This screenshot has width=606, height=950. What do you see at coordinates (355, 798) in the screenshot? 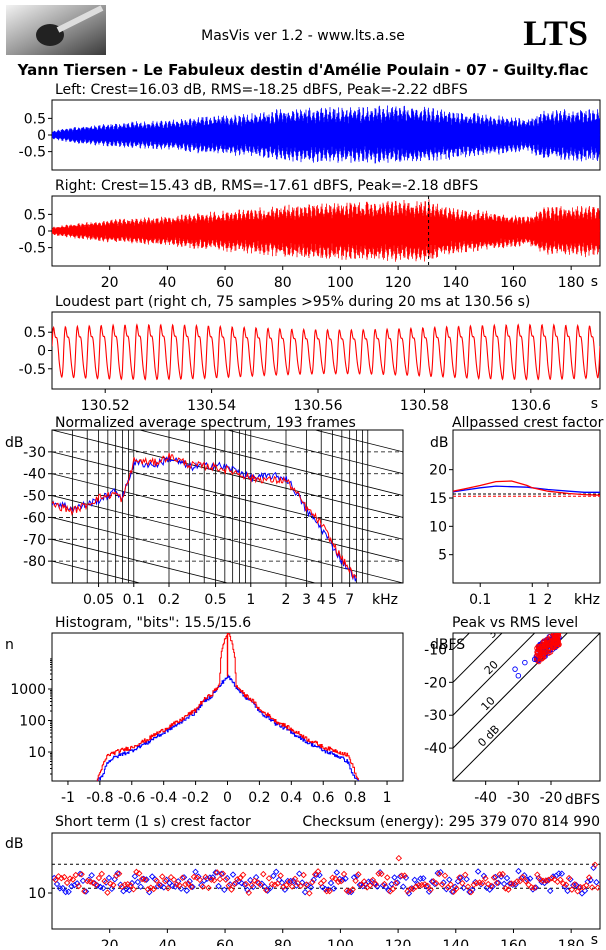
I see `histogram-xtick-label: 0.8` at bounding box center [355, 798].